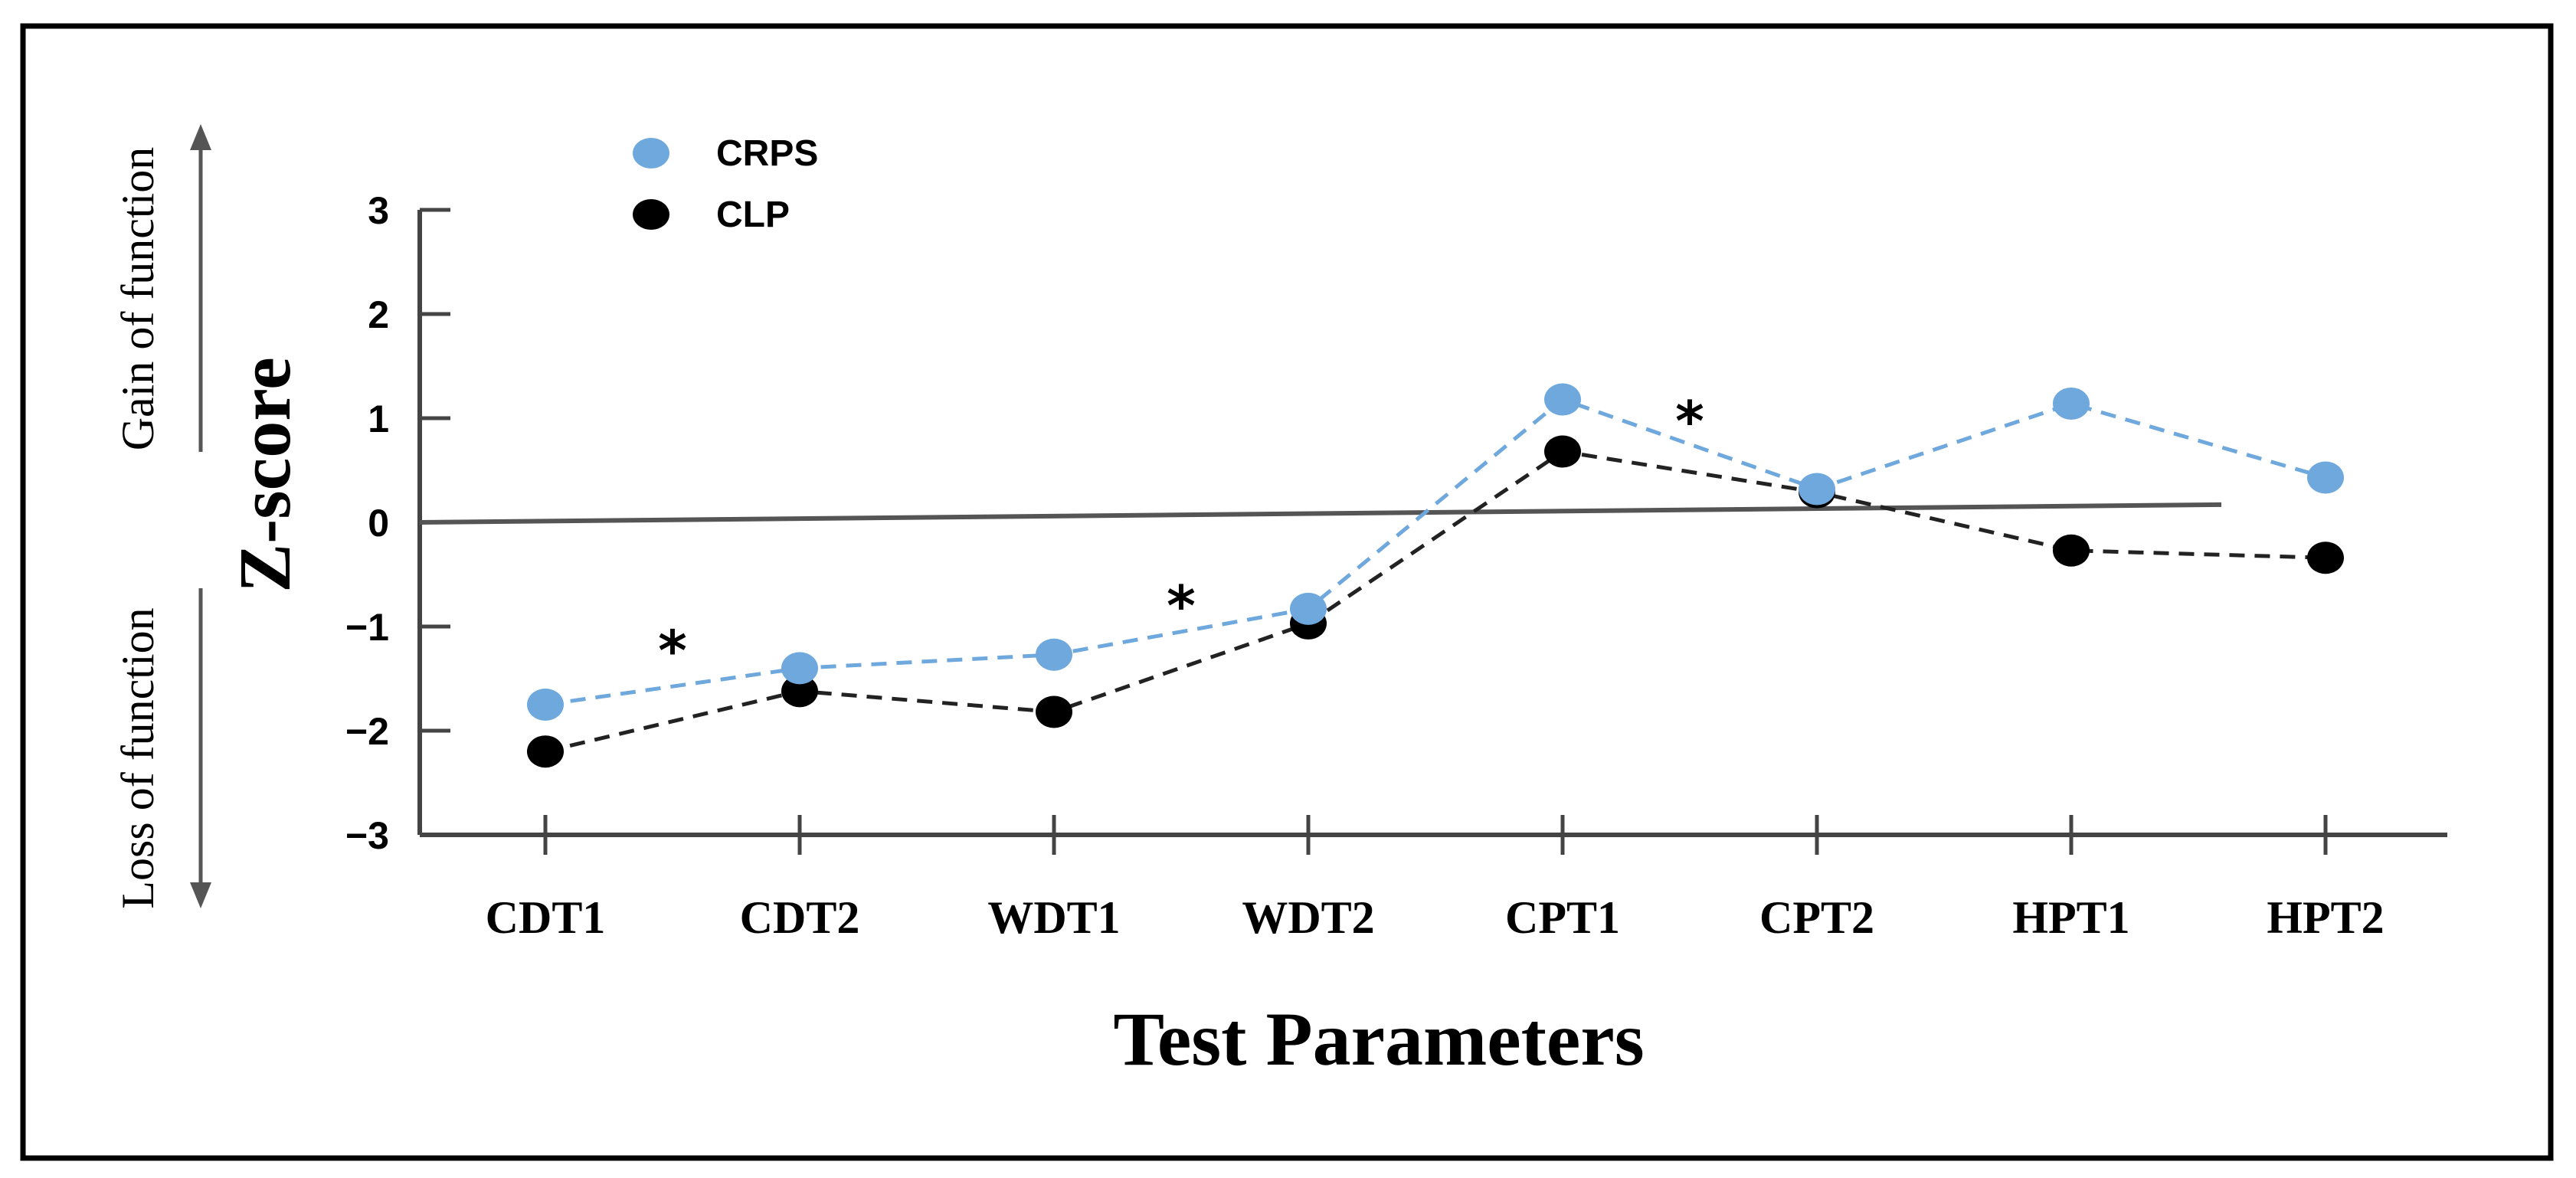  What do you see at coordinates (265, 474) in the screenshot?
I see `y-axis-label: Z-score` at bounding box center [265, 474].